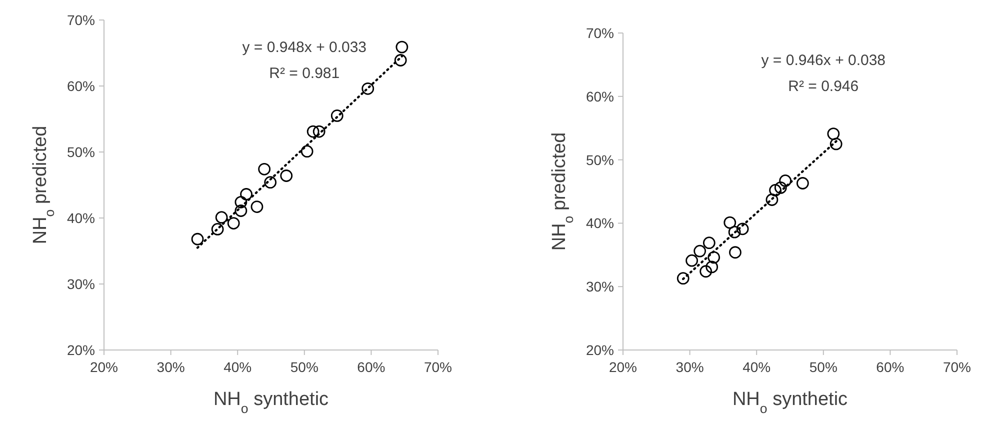 The width and height of the screenshot is (986, 425). I want to click on annotation: y = 0.948x + 0.033, so click(304, 47).